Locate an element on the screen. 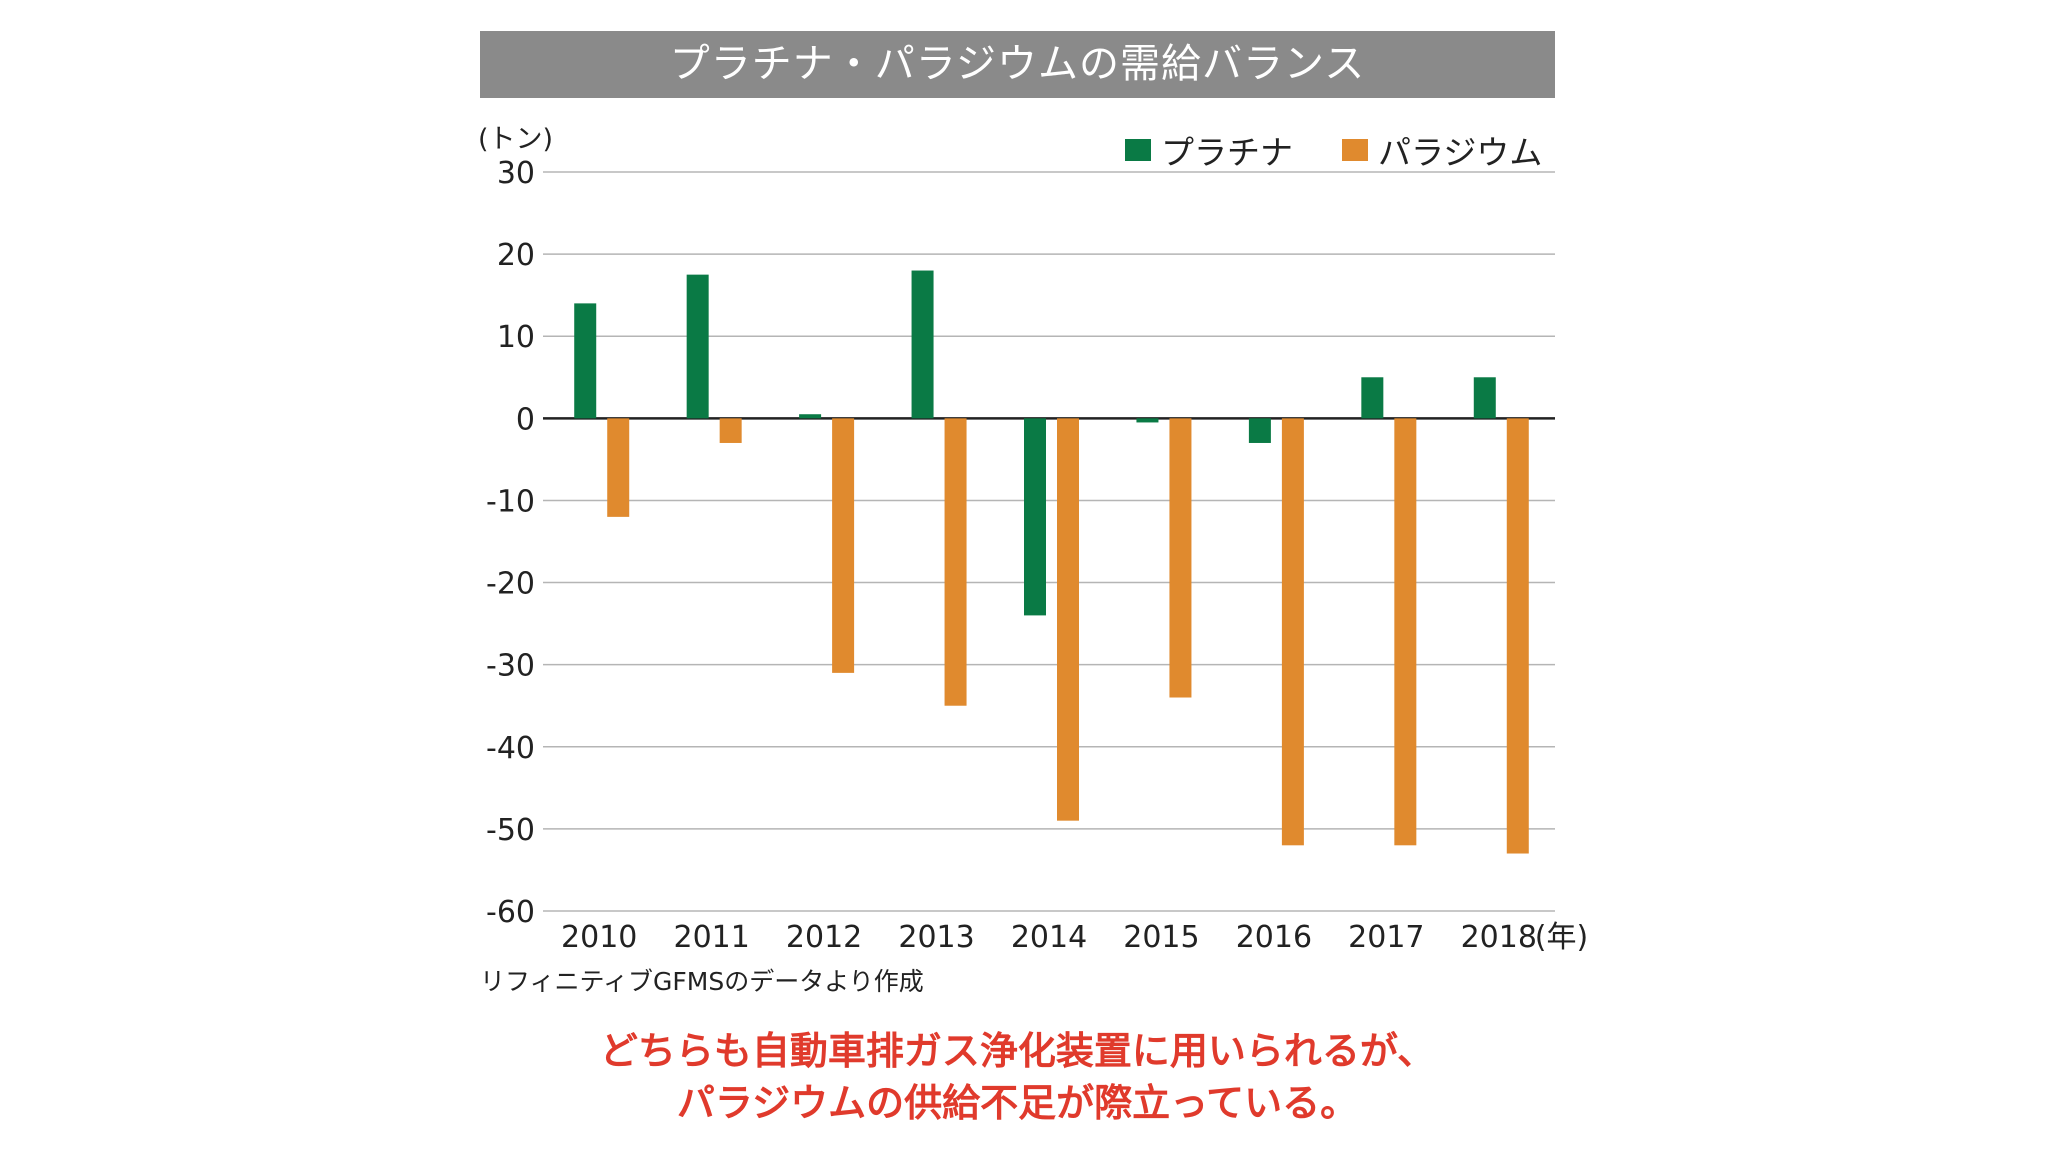  x-tick-label: 2011 is located at coordinates (711, 937).